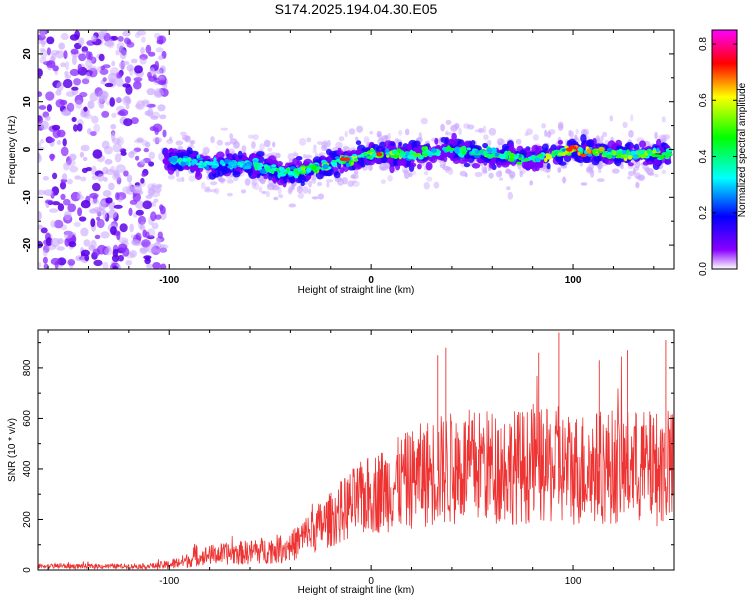  Describe the element at coordinates (169, 581) in the screenshot. I see `x-tick-label: -100` at that location.